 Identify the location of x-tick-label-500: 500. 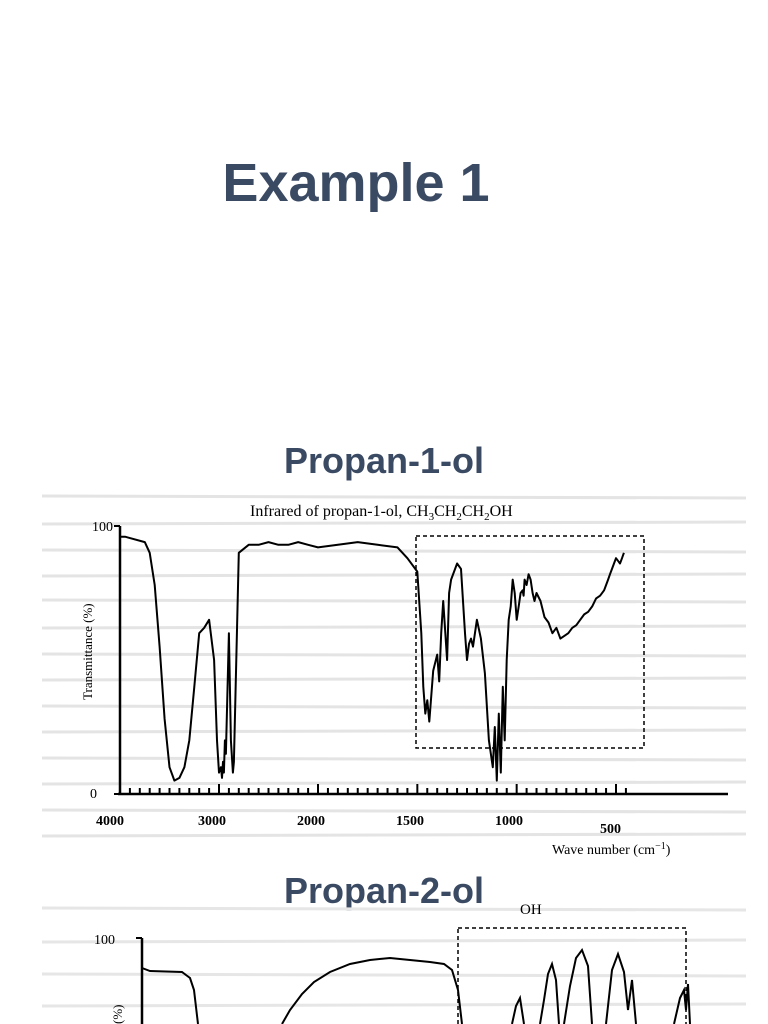
(610, 829).